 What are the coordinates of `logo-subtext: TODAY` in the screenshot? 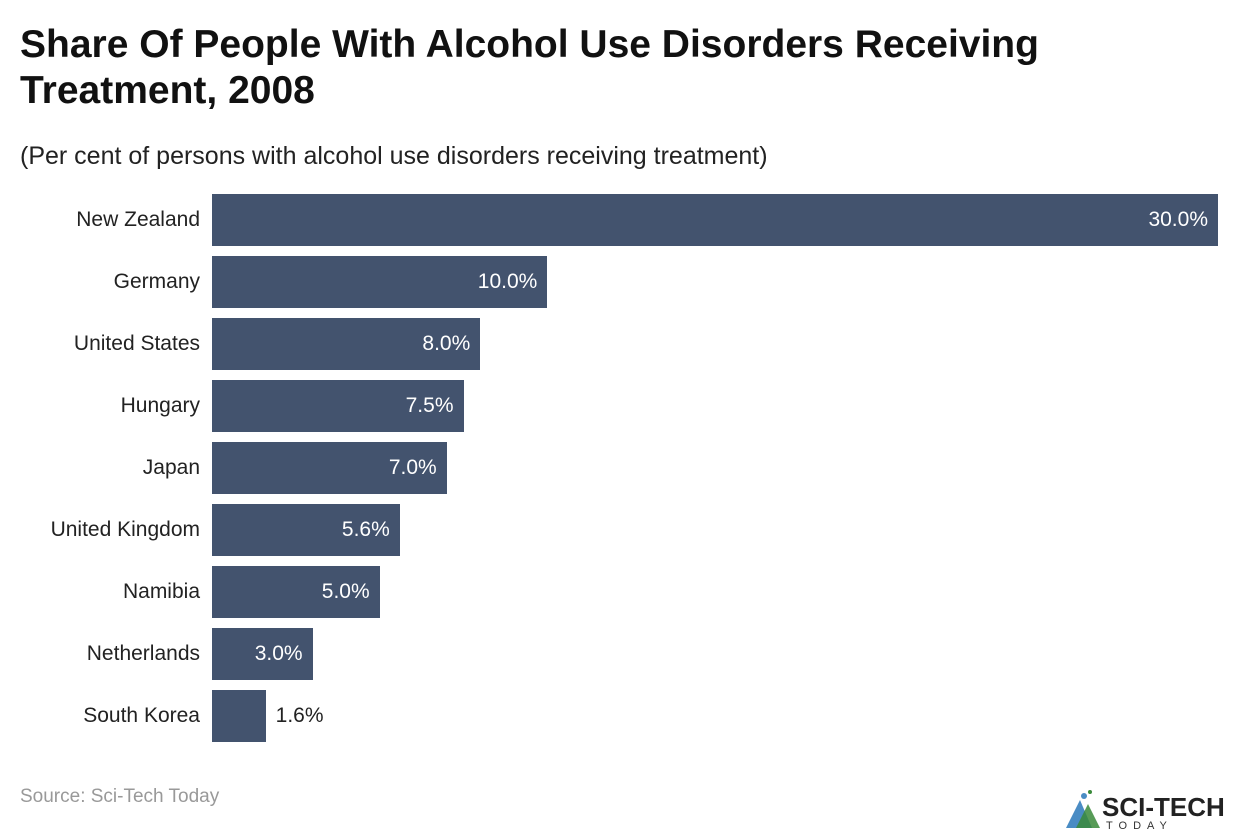 It's located at (1139, 825).